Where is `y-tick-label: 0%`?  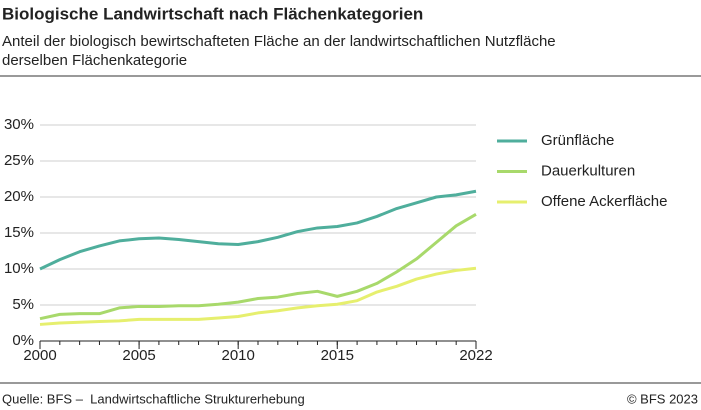
y-tick-label: 0% is located at coordinates (23, 340).